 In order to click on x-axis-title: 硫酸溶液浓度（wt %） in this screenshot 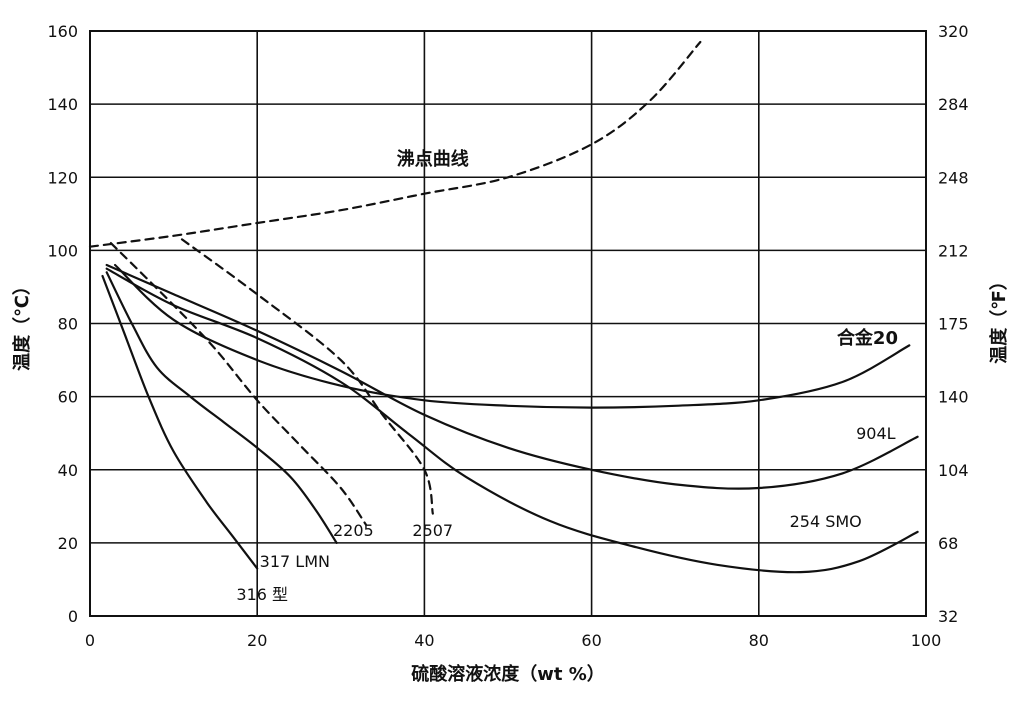, I will do `click(508, 674)`.